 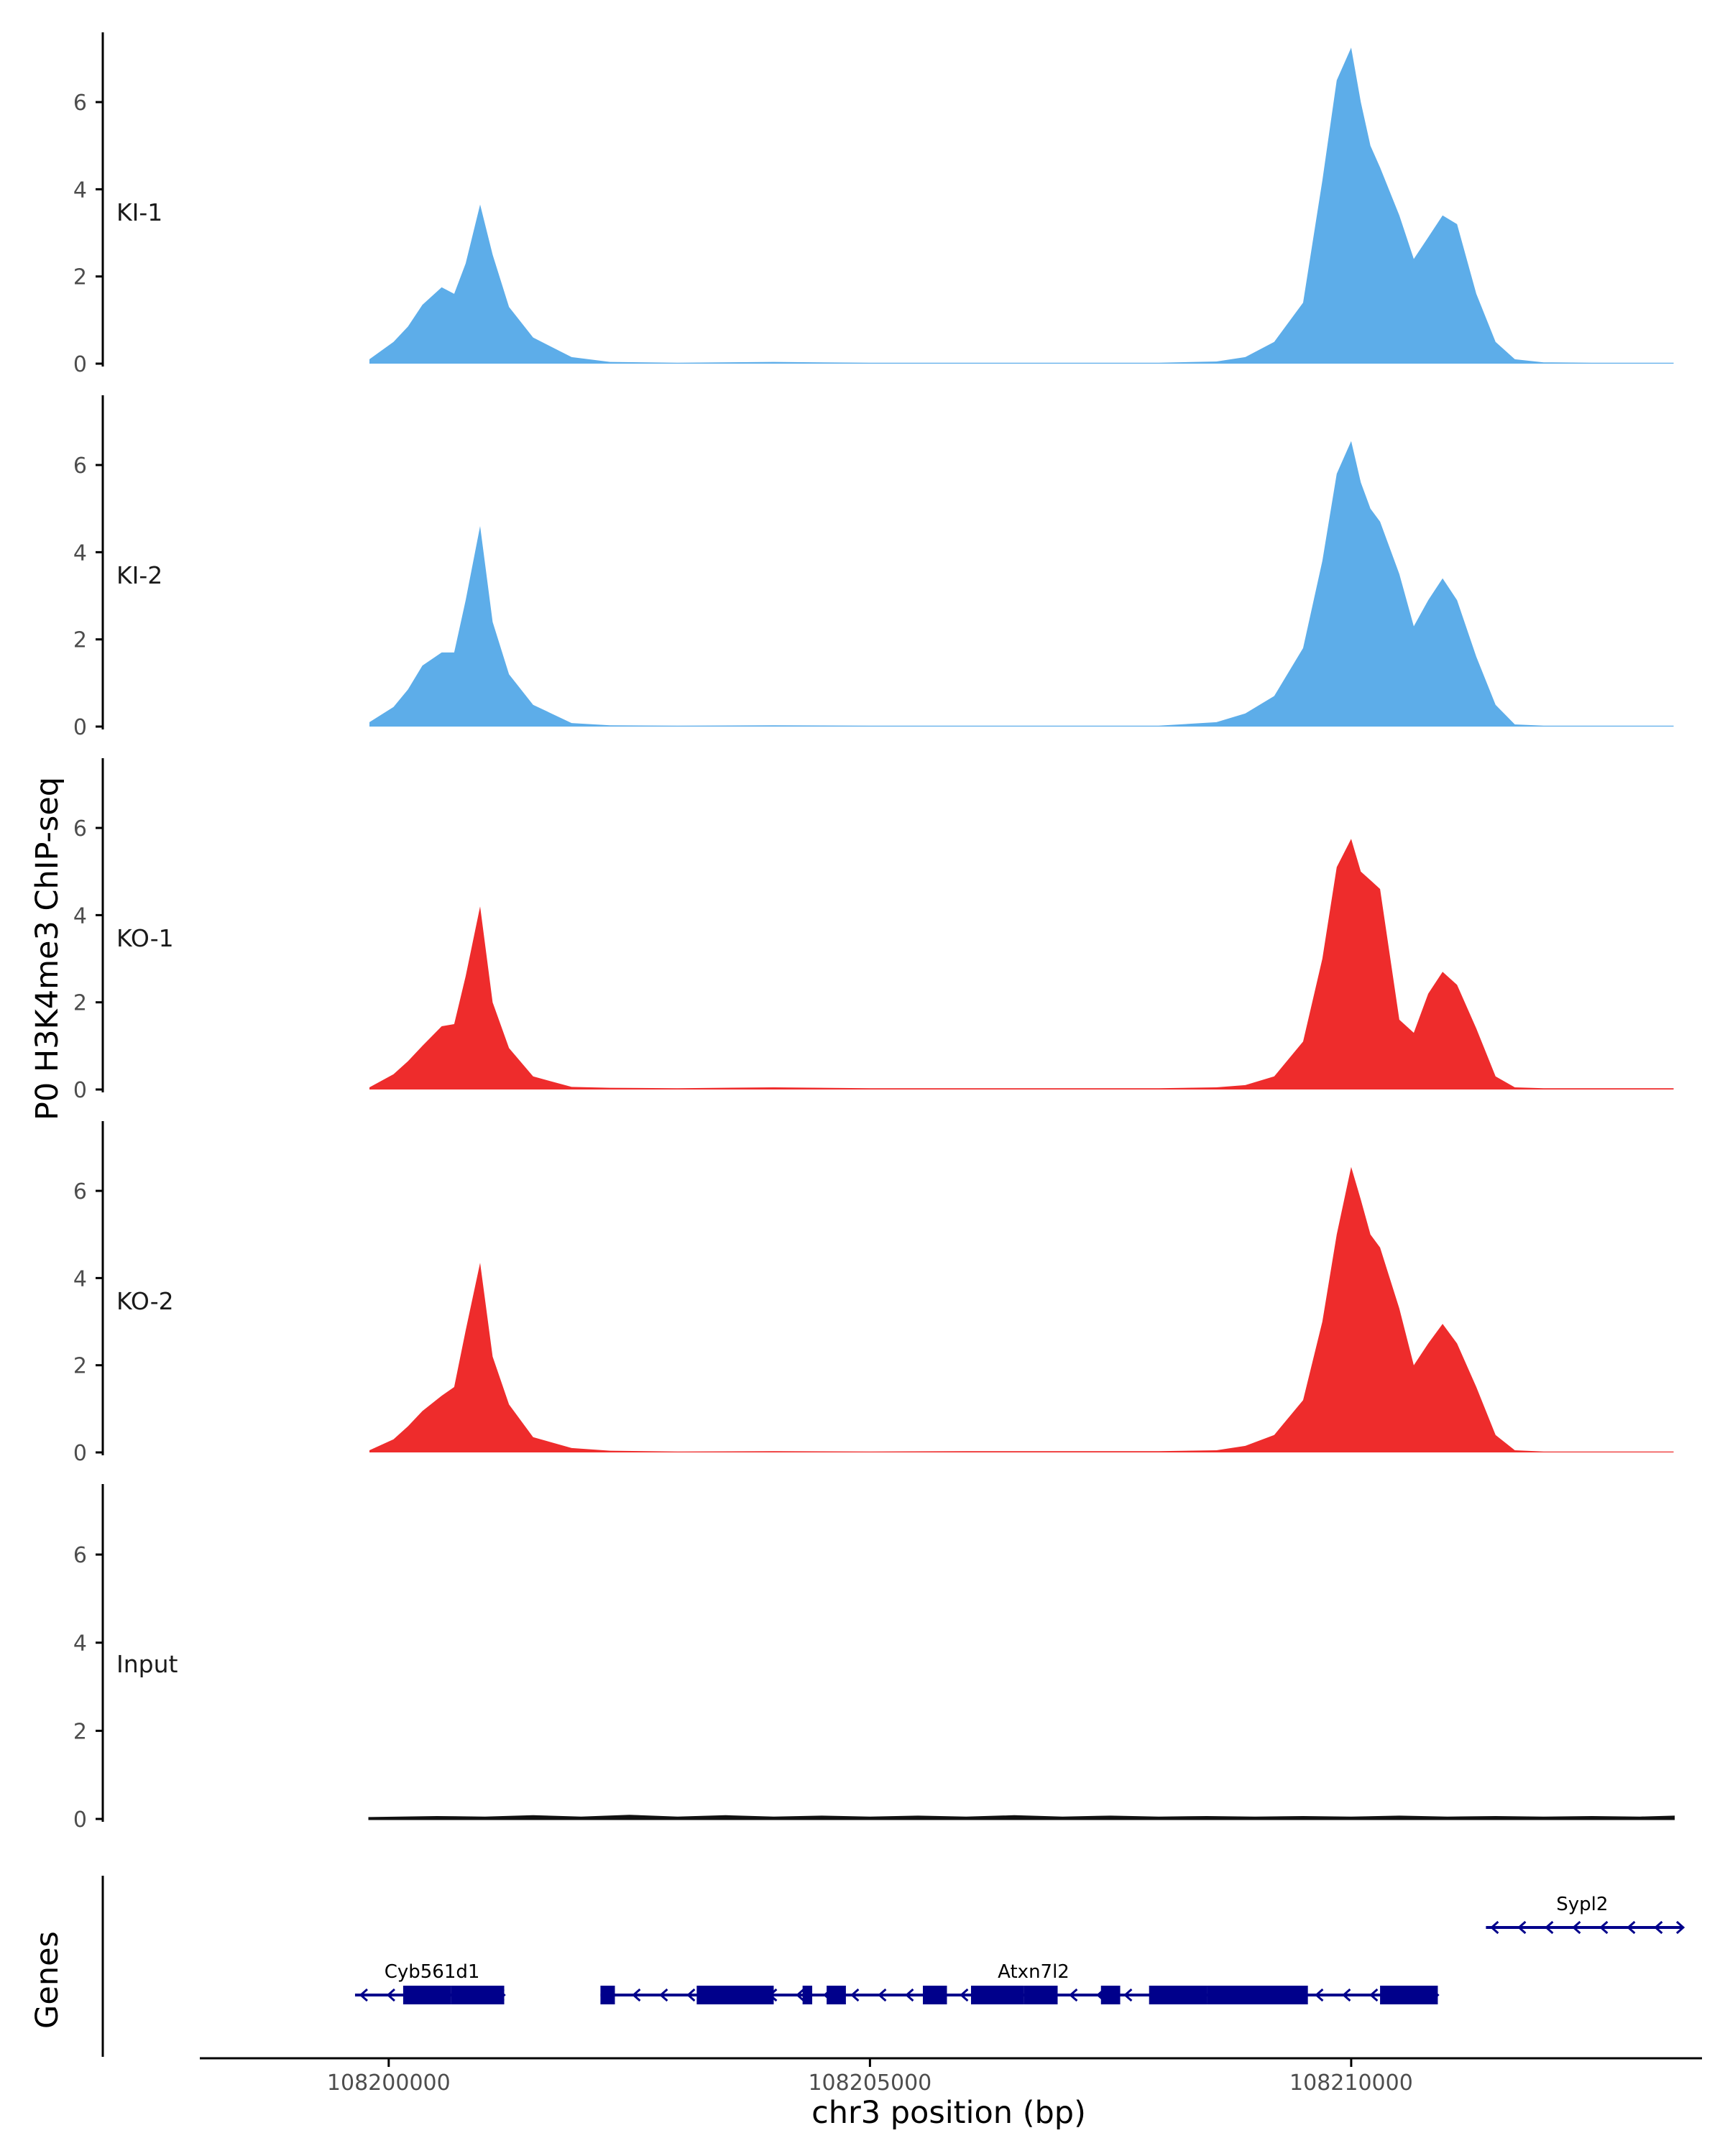 I want to click on track-ki-1: 0 2 4 6 KI-1, so click(x=873, y=204).